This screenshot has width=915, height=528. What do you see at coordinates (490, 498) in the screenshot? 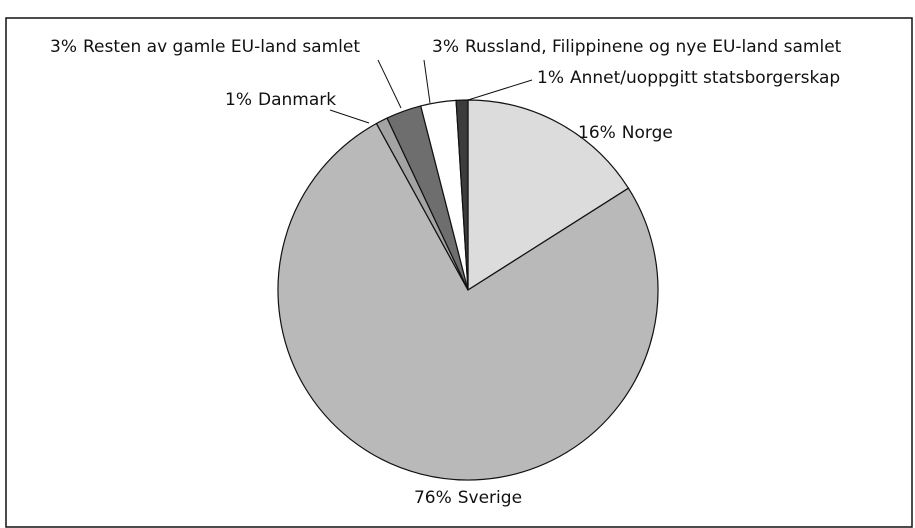
I see `category-label: Sverige` at bounding box center [490, 498].